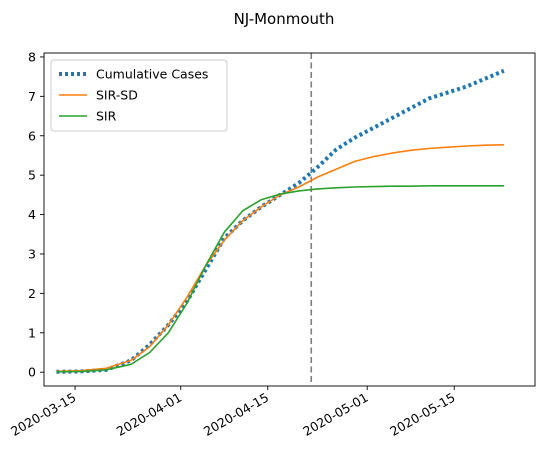 The height and width of the screenshot is (456, 550). I want to click on x-tick-label: 2020-05-15, so click(422, 414).